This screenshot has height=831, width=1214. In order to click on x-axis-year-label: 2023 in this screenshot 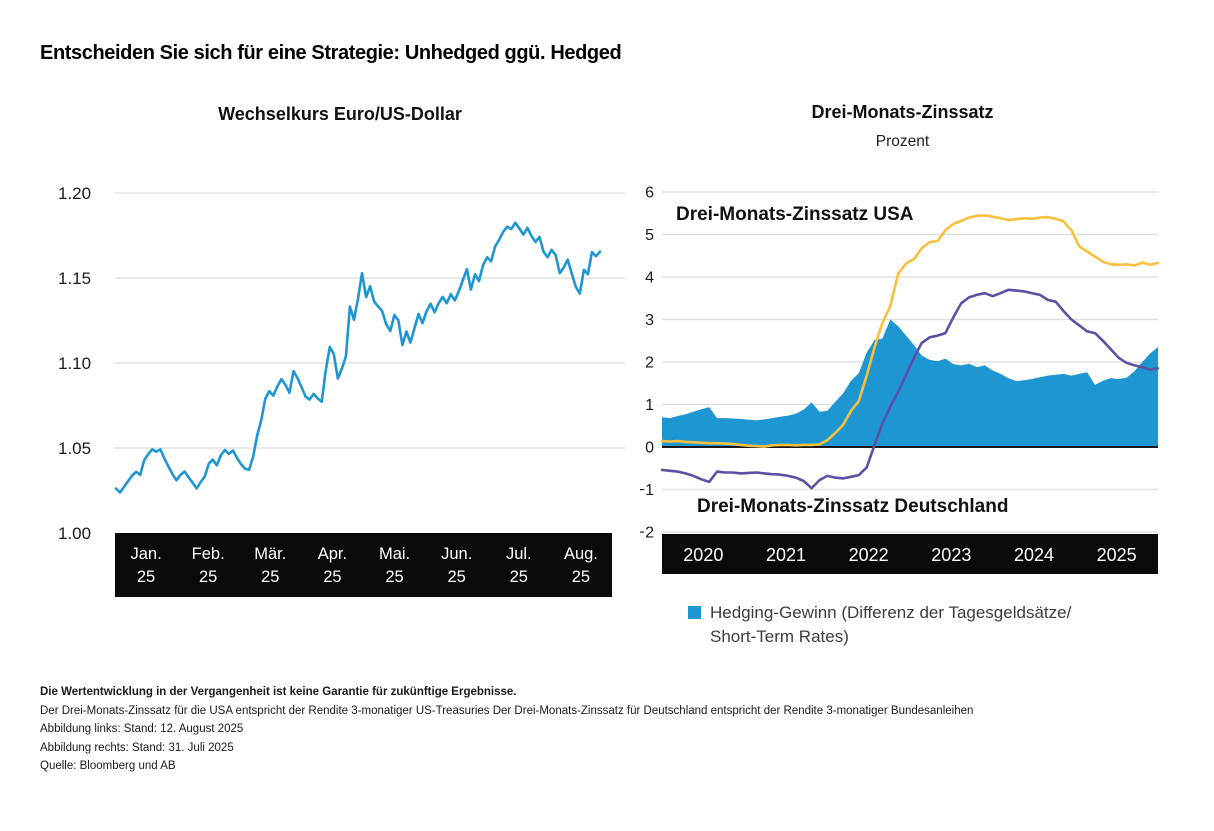, I will do `click(951, 555)`.